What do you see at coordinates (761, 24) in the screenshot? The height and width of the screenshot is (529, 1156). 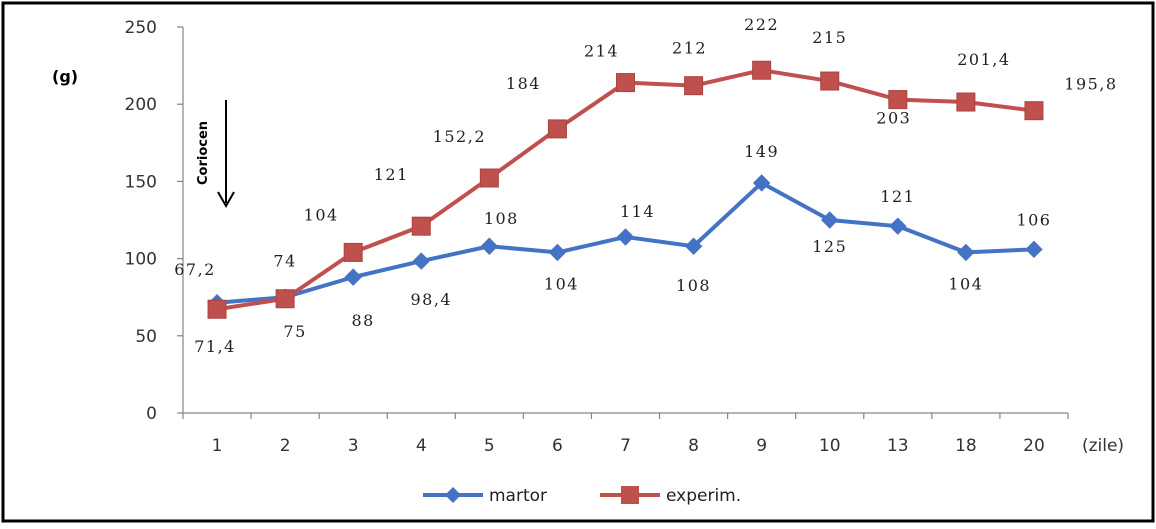 I see `data-label: 222` at bounding box center [761, 24].